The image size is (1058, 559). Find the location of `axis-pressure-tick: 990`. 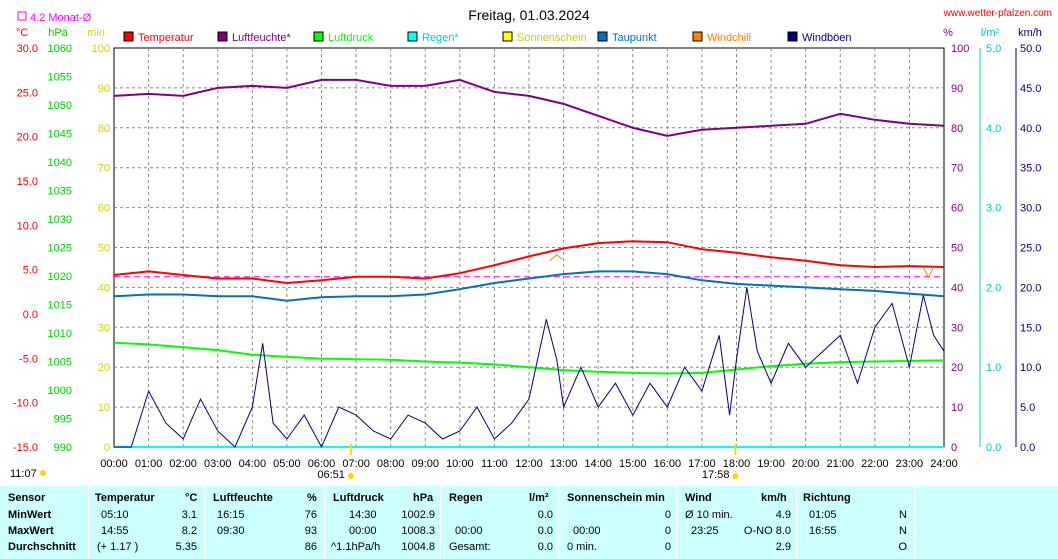

axis-pressure-tick: 990 is located at coordinates (63, 448).